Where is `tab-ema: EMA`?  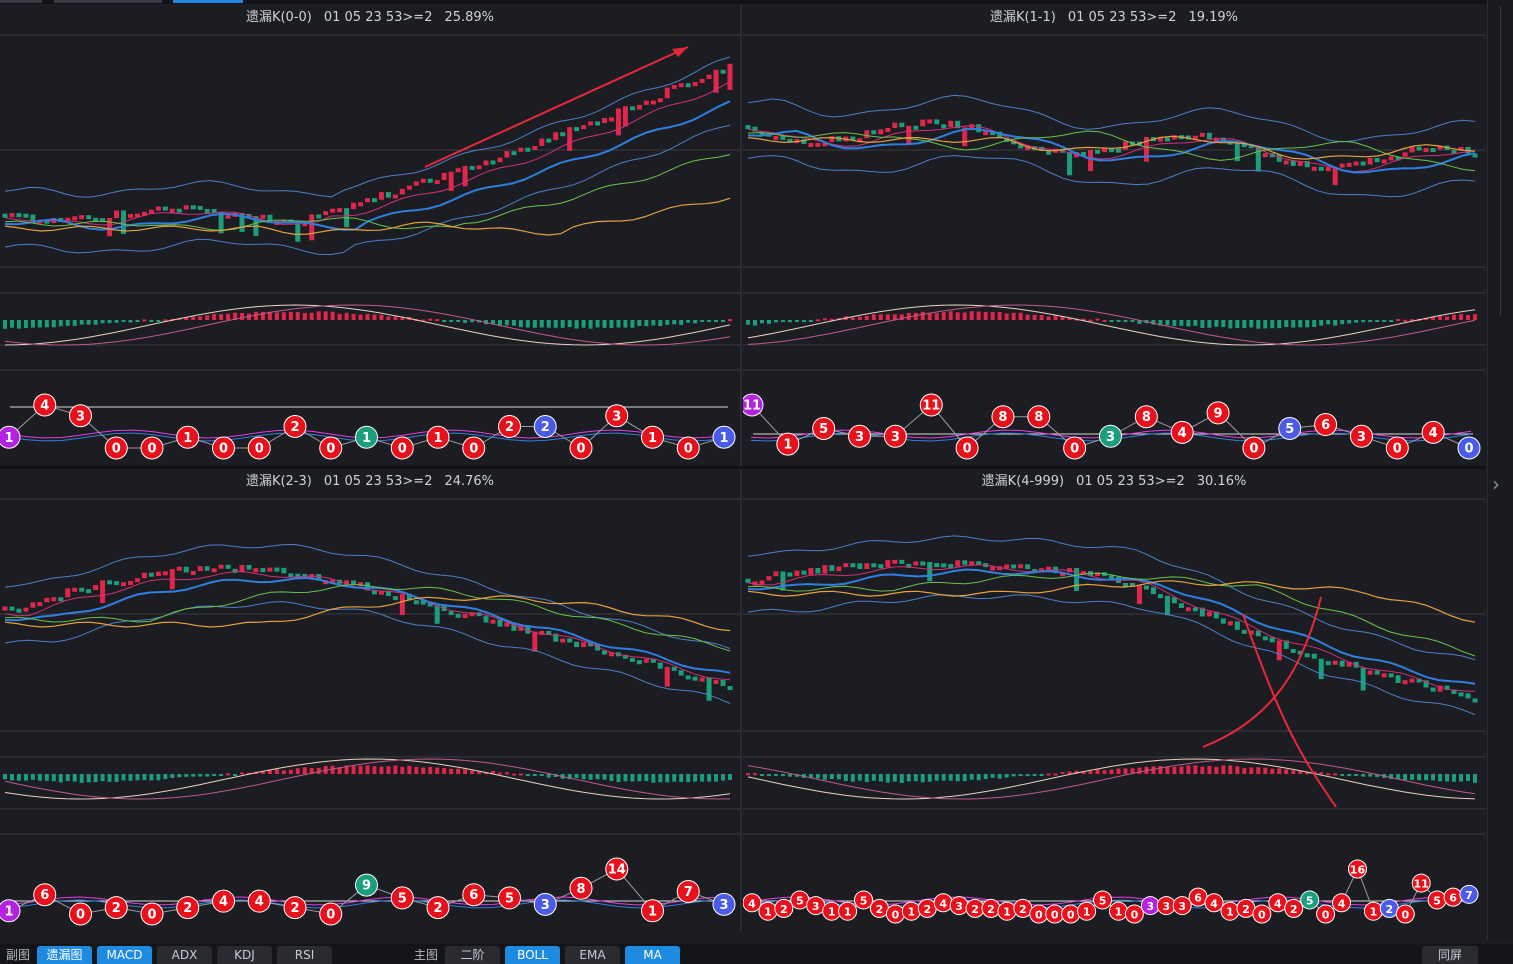
tab-ema: EMA is located at coordinates (592, 955).